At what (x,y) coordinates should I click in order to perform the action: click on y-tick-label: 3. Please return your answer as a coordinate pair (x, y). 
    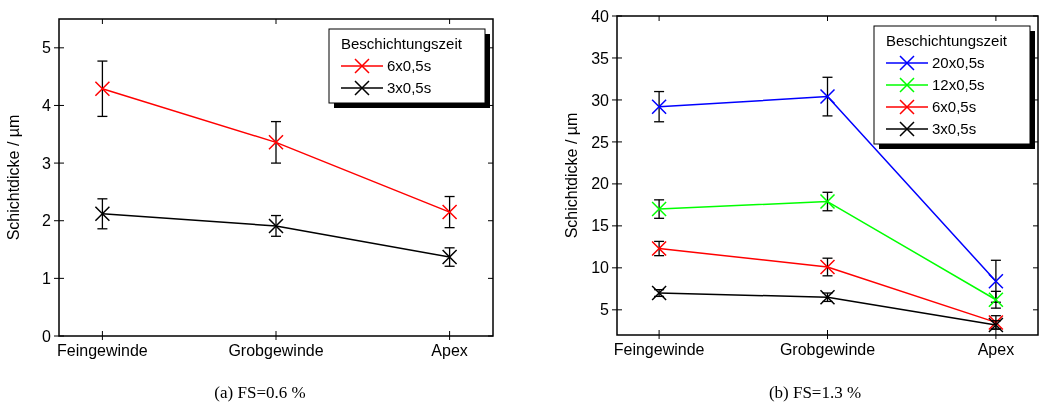
    Looking at the image, I should click on (47, 163).